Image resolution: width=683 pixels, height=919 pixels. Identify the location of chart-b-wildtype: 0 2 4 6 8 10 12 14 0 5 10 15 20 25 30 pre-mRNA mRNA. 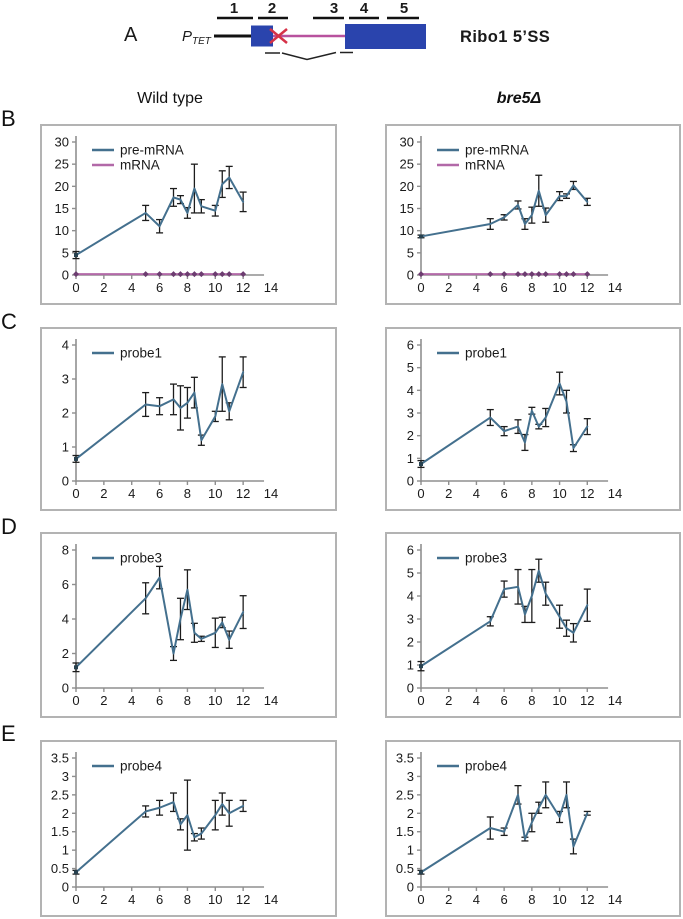
(188, 214).